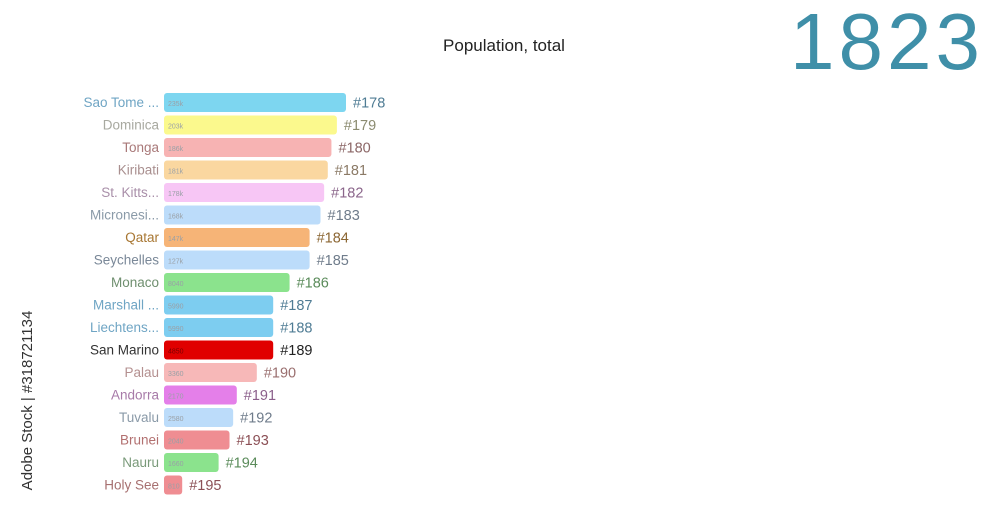 This screenshot has width=1000, height=527. What do you see at coordinates (176, 172) in the screenshot?
I see `bar-value-label: 181k` at bounding box center [176, 172].